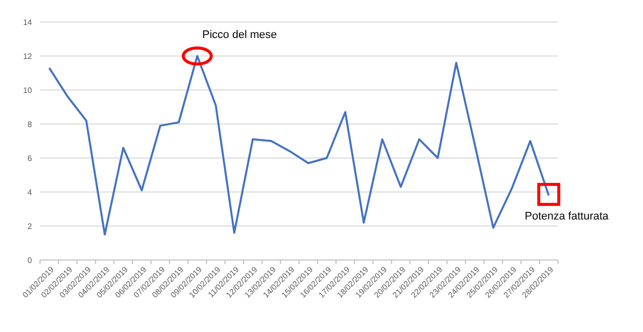 This screenshot has height=332, width=643. What do you see at coordinates (30, 192) in the screenshot?
I see `y-tick-label: 4` at bounding box center [30, 192].